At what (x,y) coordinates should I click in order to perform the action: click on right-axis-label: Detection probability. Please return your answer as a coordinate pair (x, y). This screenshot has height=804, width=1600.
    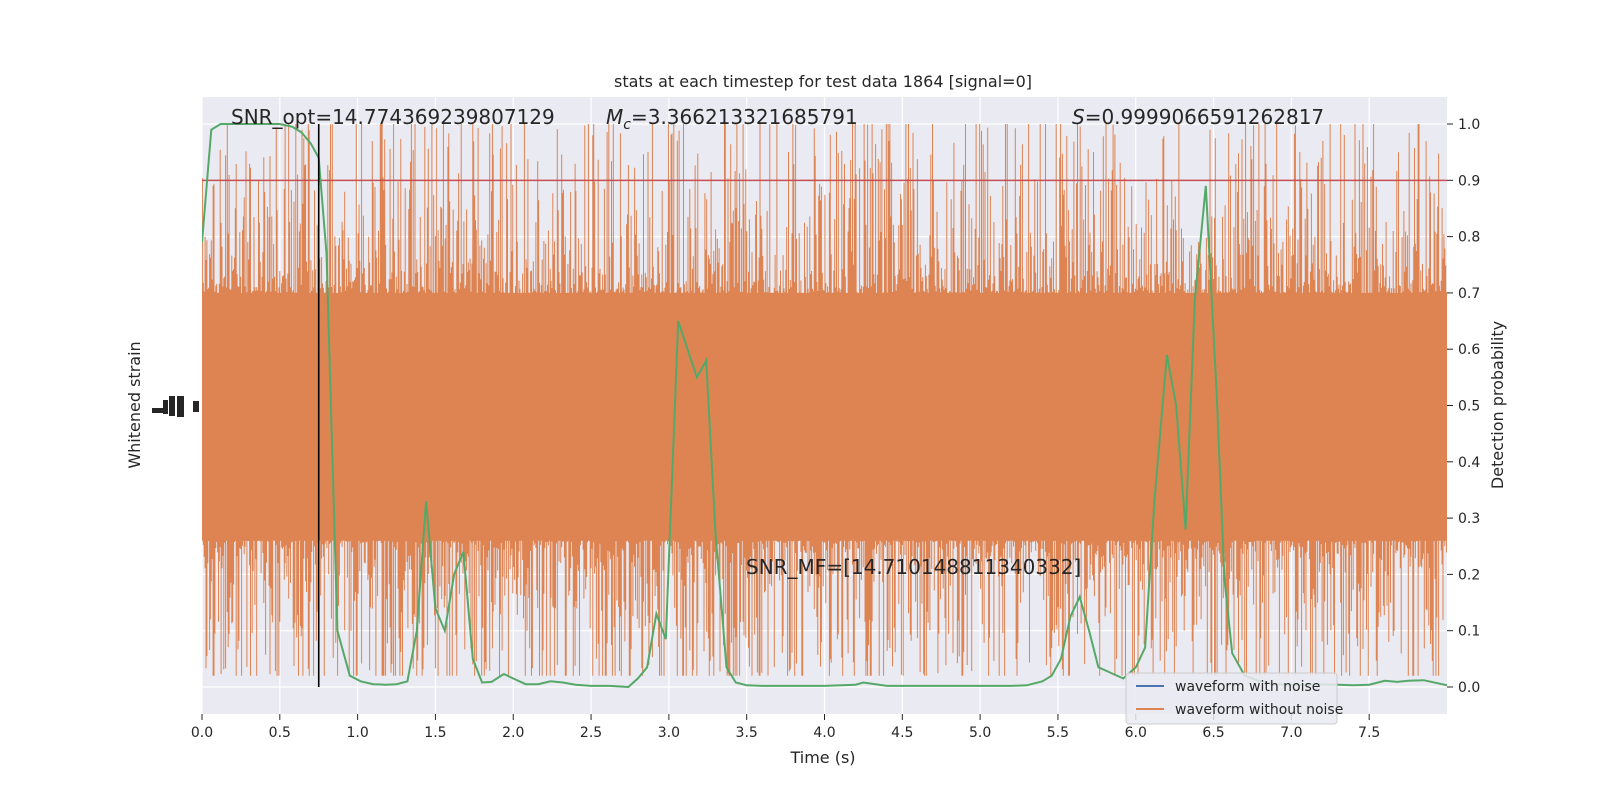
    Looking at the image, I should click on (1497, 405).